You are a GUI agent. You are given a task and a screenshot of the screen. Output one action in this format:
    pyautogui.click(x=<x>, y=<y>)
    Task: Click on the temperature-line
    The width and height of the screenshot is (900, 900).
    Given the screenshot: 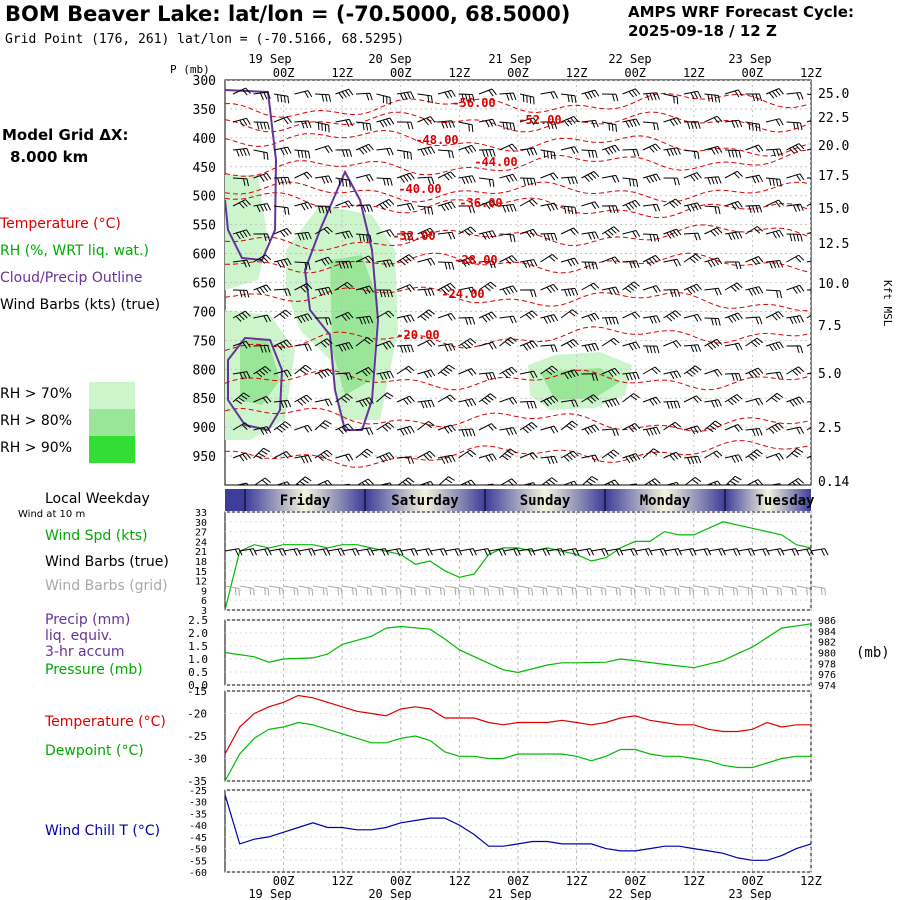 What is the action you would take?
    pyautogui.click(x=517, y=724)
    